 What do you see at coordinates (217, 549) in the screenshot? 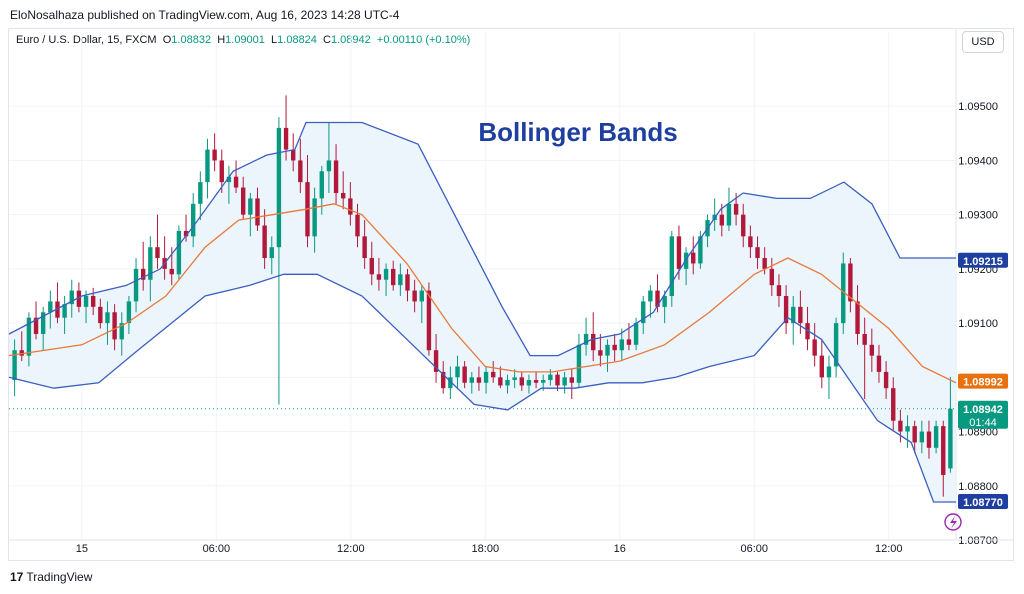
I see `x-tick-label: 06:00` at bounding box center [217, 549].